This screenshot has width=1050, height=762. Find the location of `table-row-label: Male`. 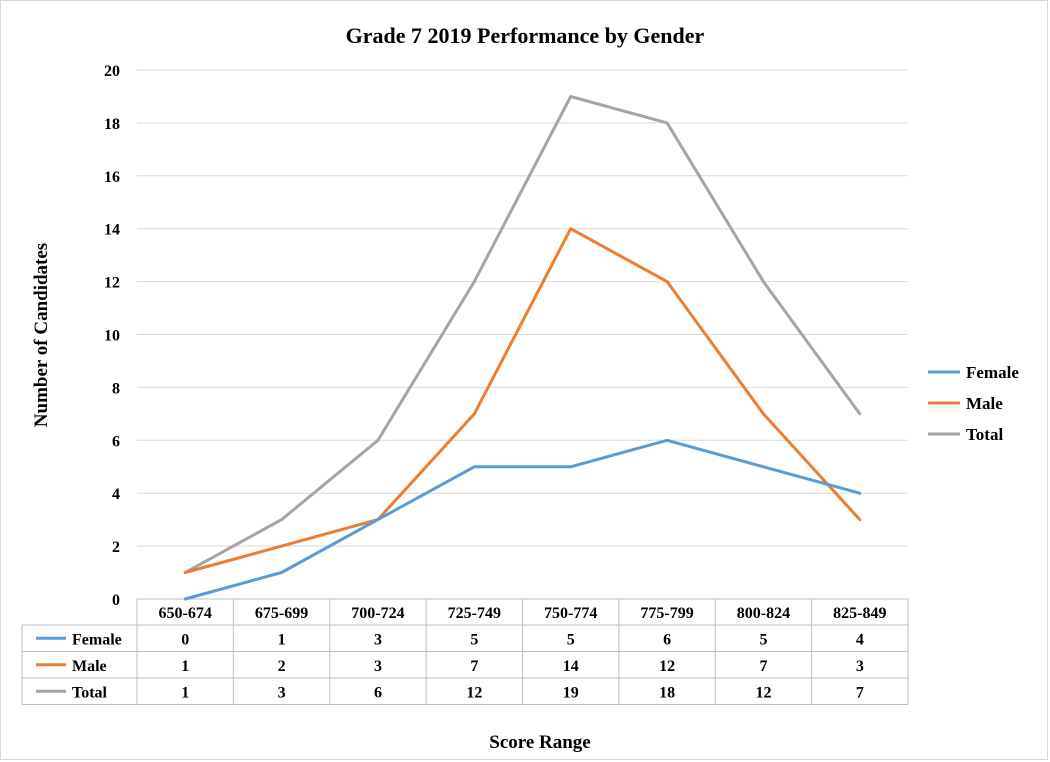

table-row-label: Male is located at coordinates (89, 666).